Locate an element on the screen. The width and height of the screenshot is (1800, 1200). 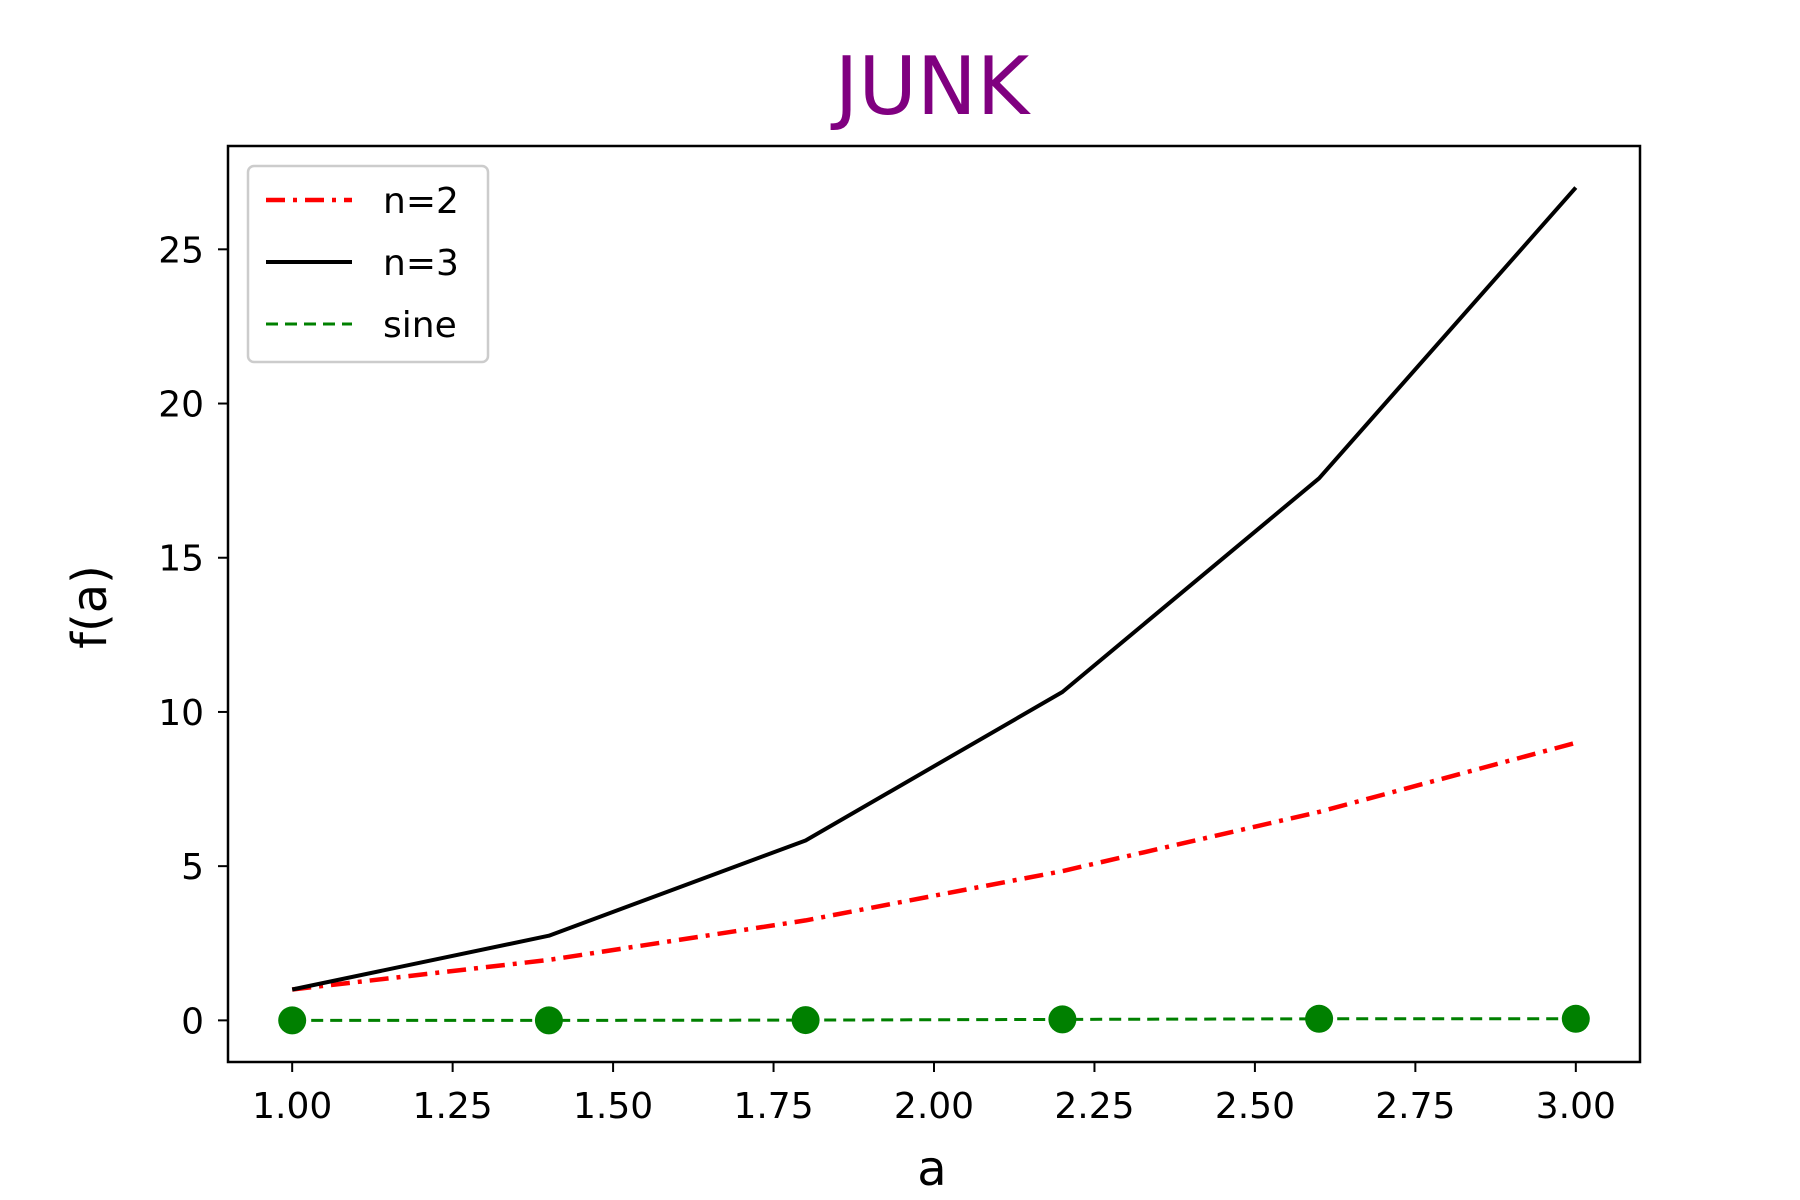
legend: n=2 n=3 sine is located at coordinates (368, 264).